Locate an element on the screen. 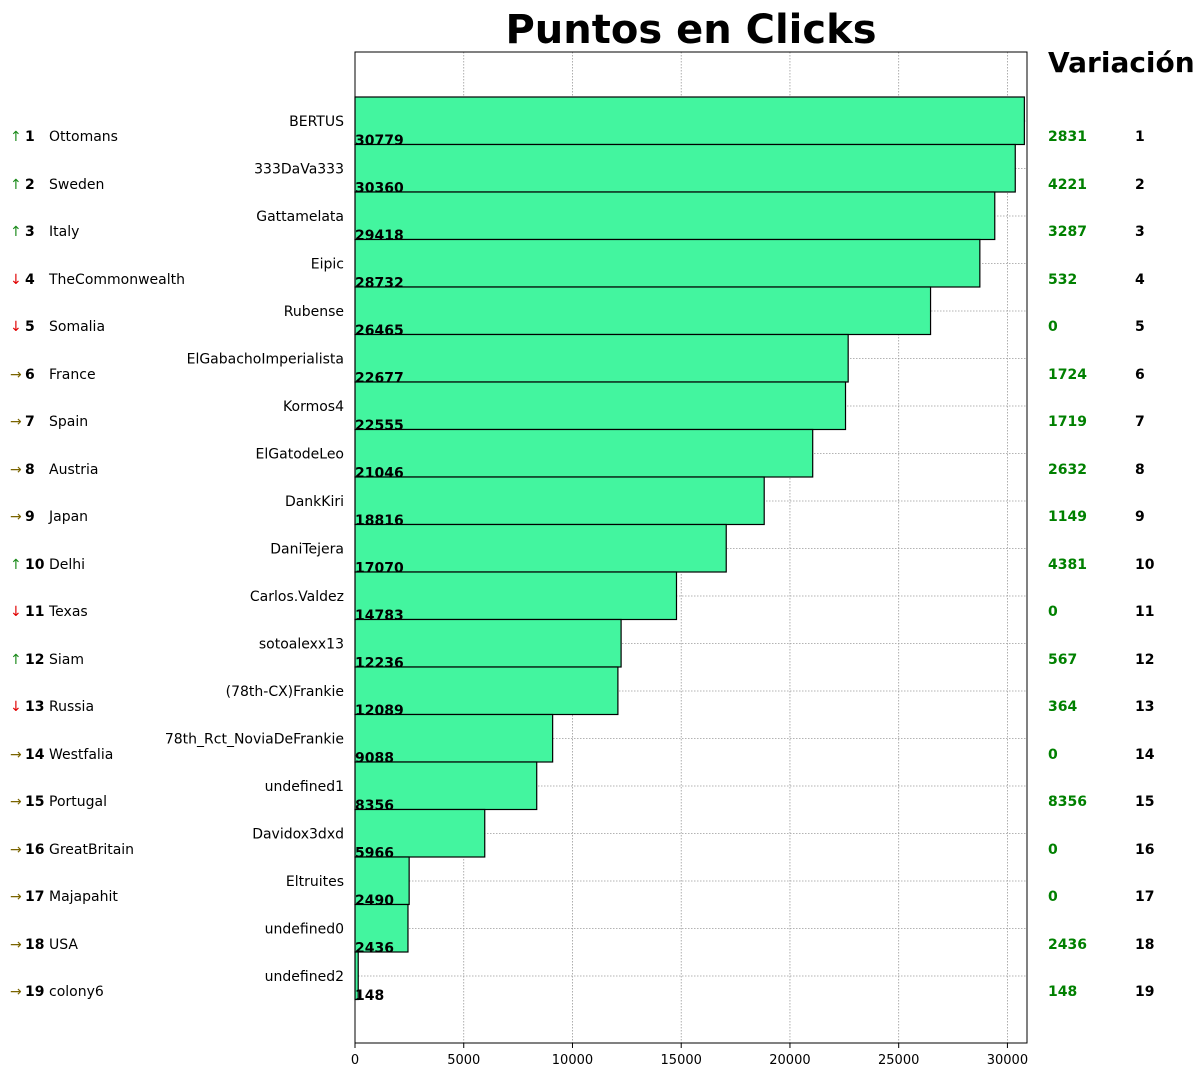  category-label: Eltruites is located at coordinates (315, 882).